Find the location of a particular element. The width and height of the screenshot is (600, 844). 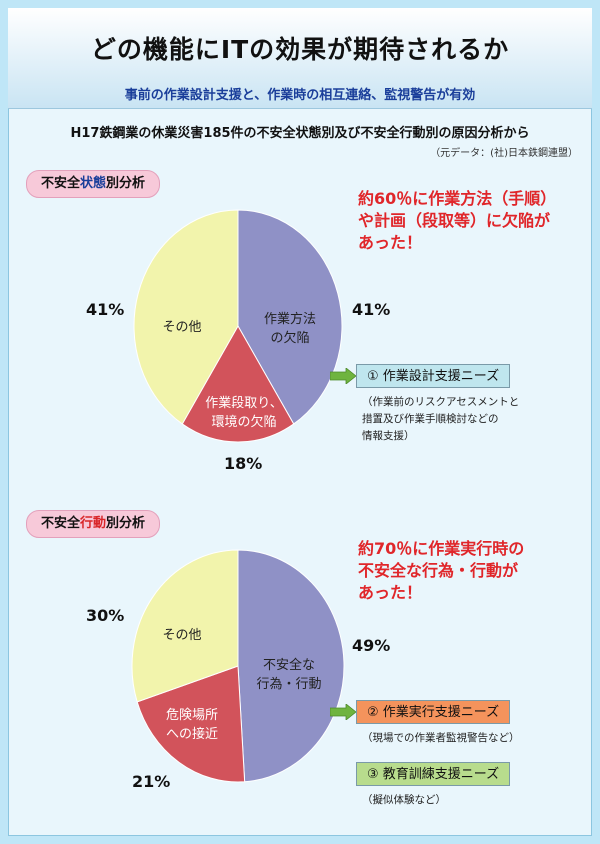

action-label-highlight: 行動 is located at coordinates (93, 523).